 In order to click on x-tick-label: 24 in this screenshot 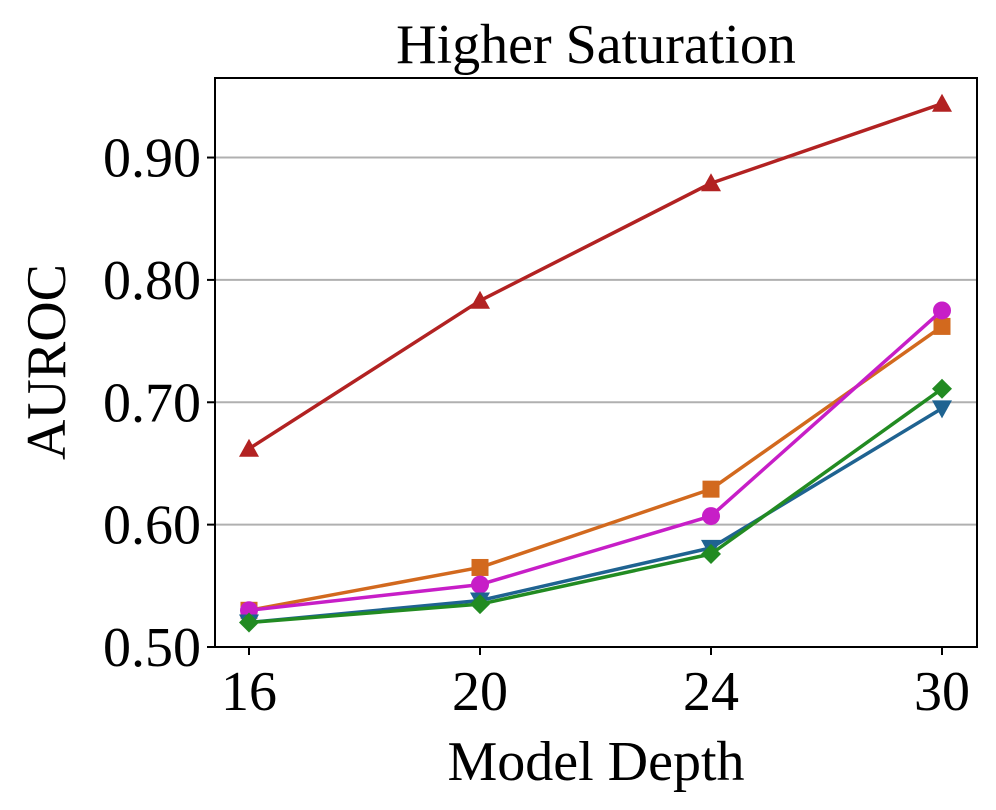, I will do `click(711, 692)`.